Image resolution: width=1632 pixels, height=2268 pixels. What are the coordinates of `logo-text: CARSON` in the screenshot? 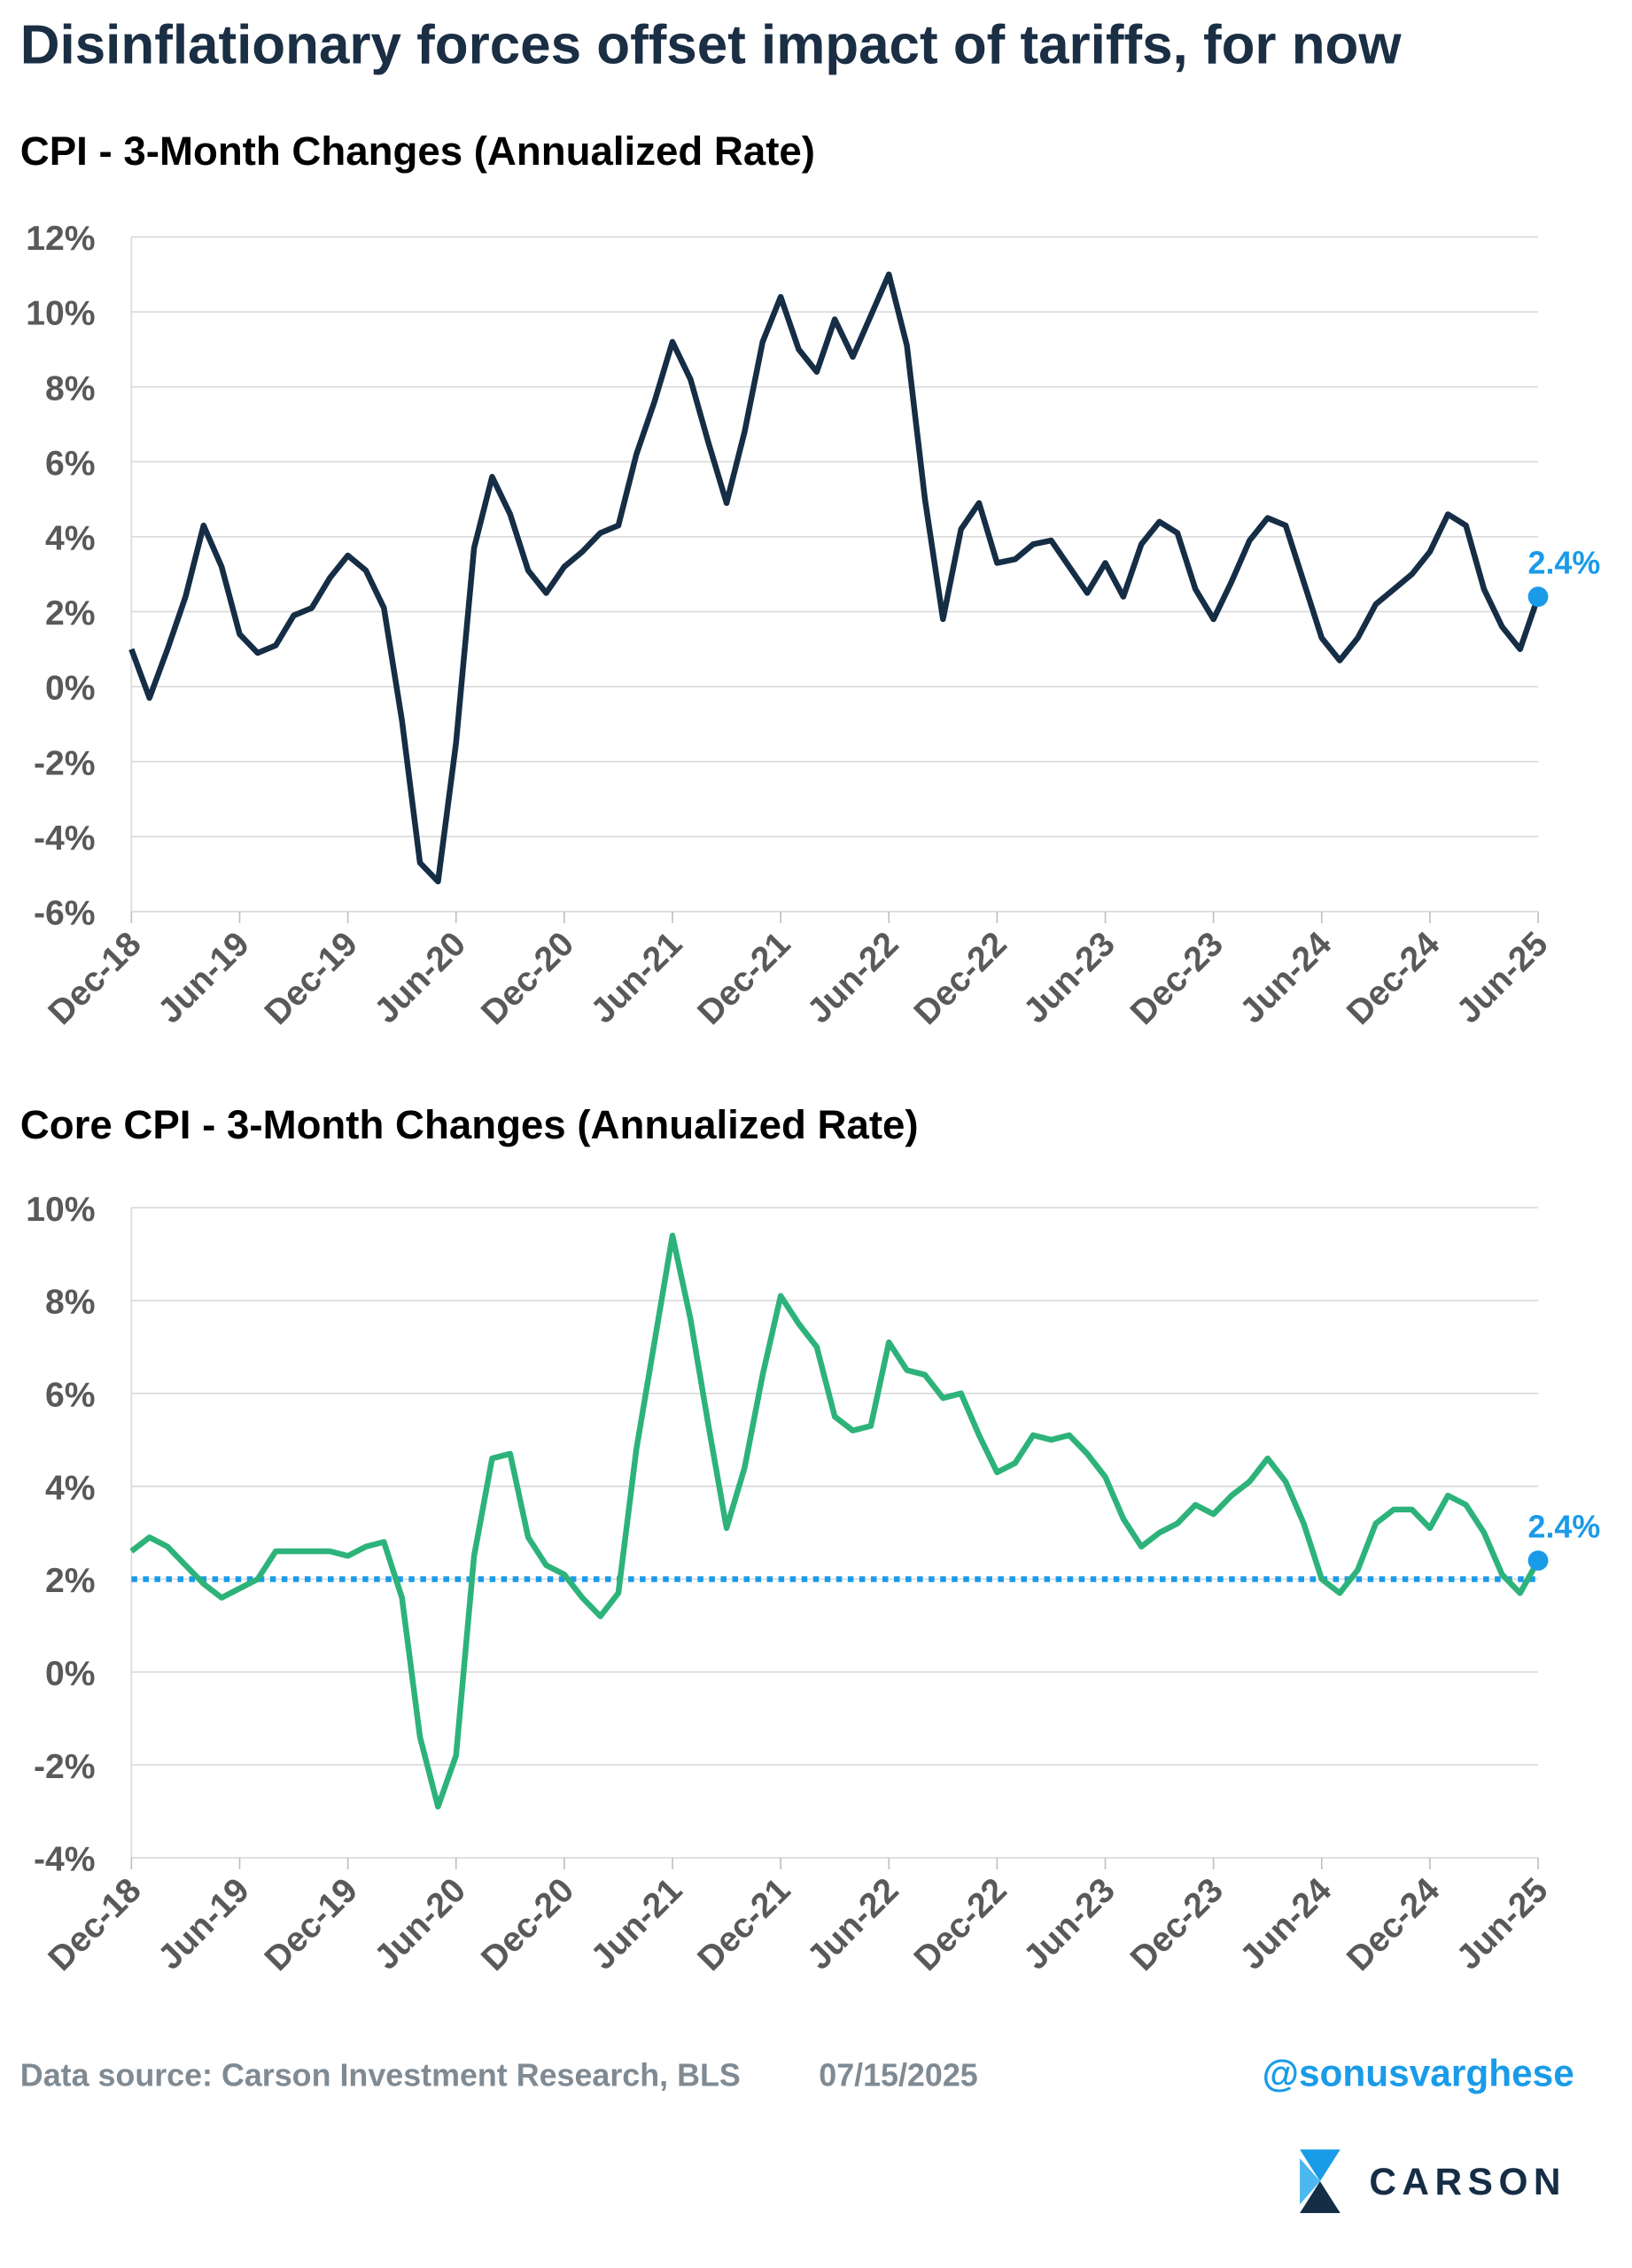 It's located at (1467, 2181).